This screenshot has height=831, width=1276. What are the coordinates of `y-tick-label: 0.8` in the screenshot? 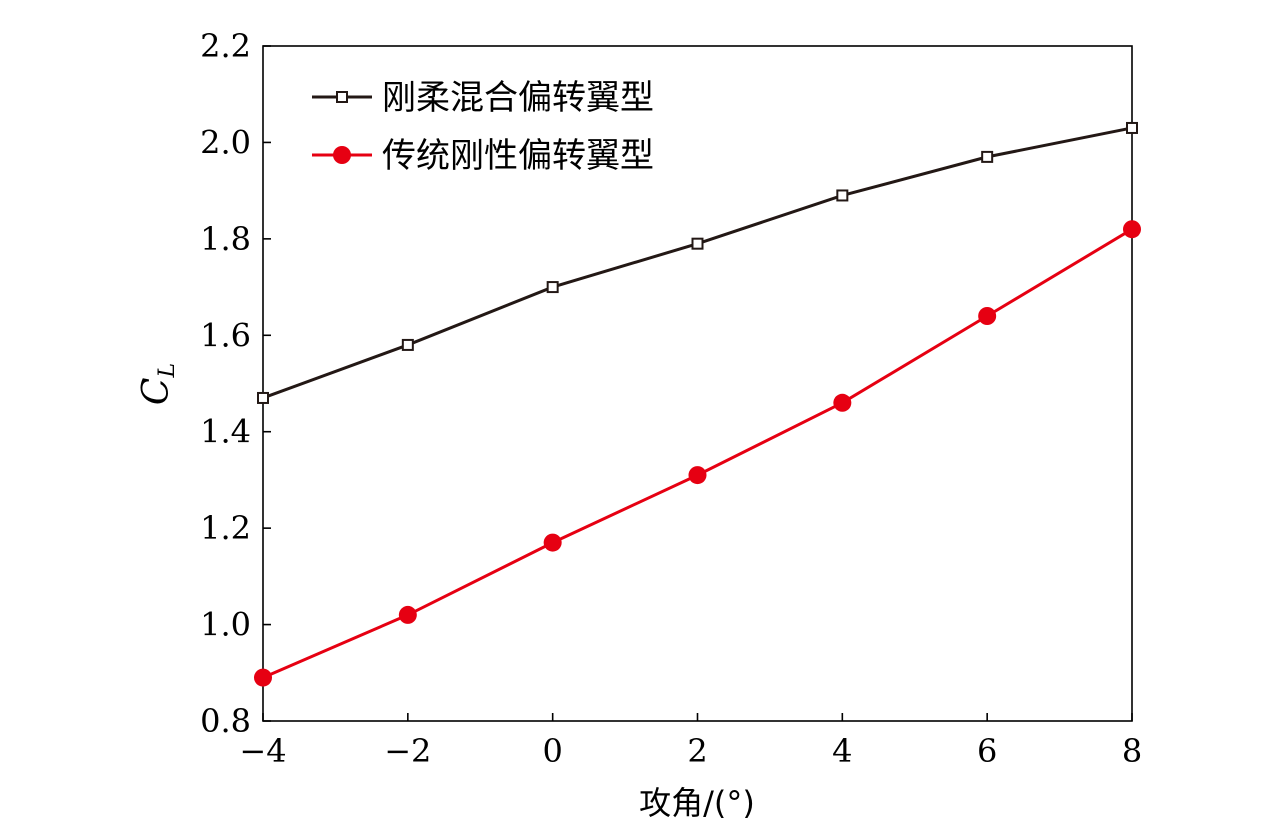 It's located at (225, 721).